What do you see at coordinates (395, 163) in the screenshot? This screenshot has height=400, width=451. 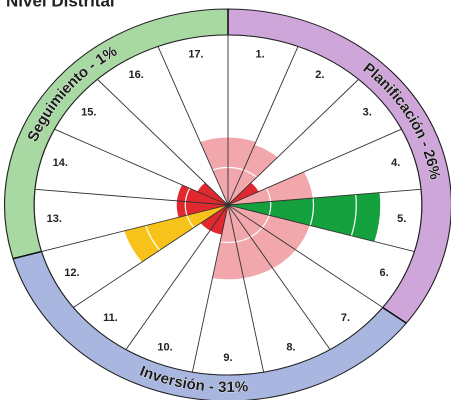 I see `sector-label: 4.` at bounding box center [395, 163].